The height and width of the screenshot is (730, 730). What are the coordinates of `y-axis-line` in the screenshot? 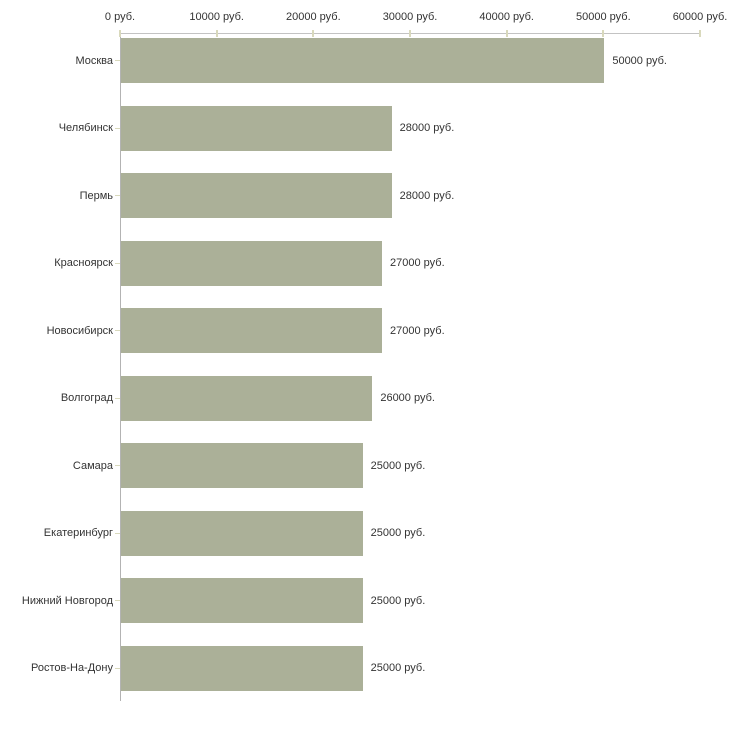 It's located at (120, 367).